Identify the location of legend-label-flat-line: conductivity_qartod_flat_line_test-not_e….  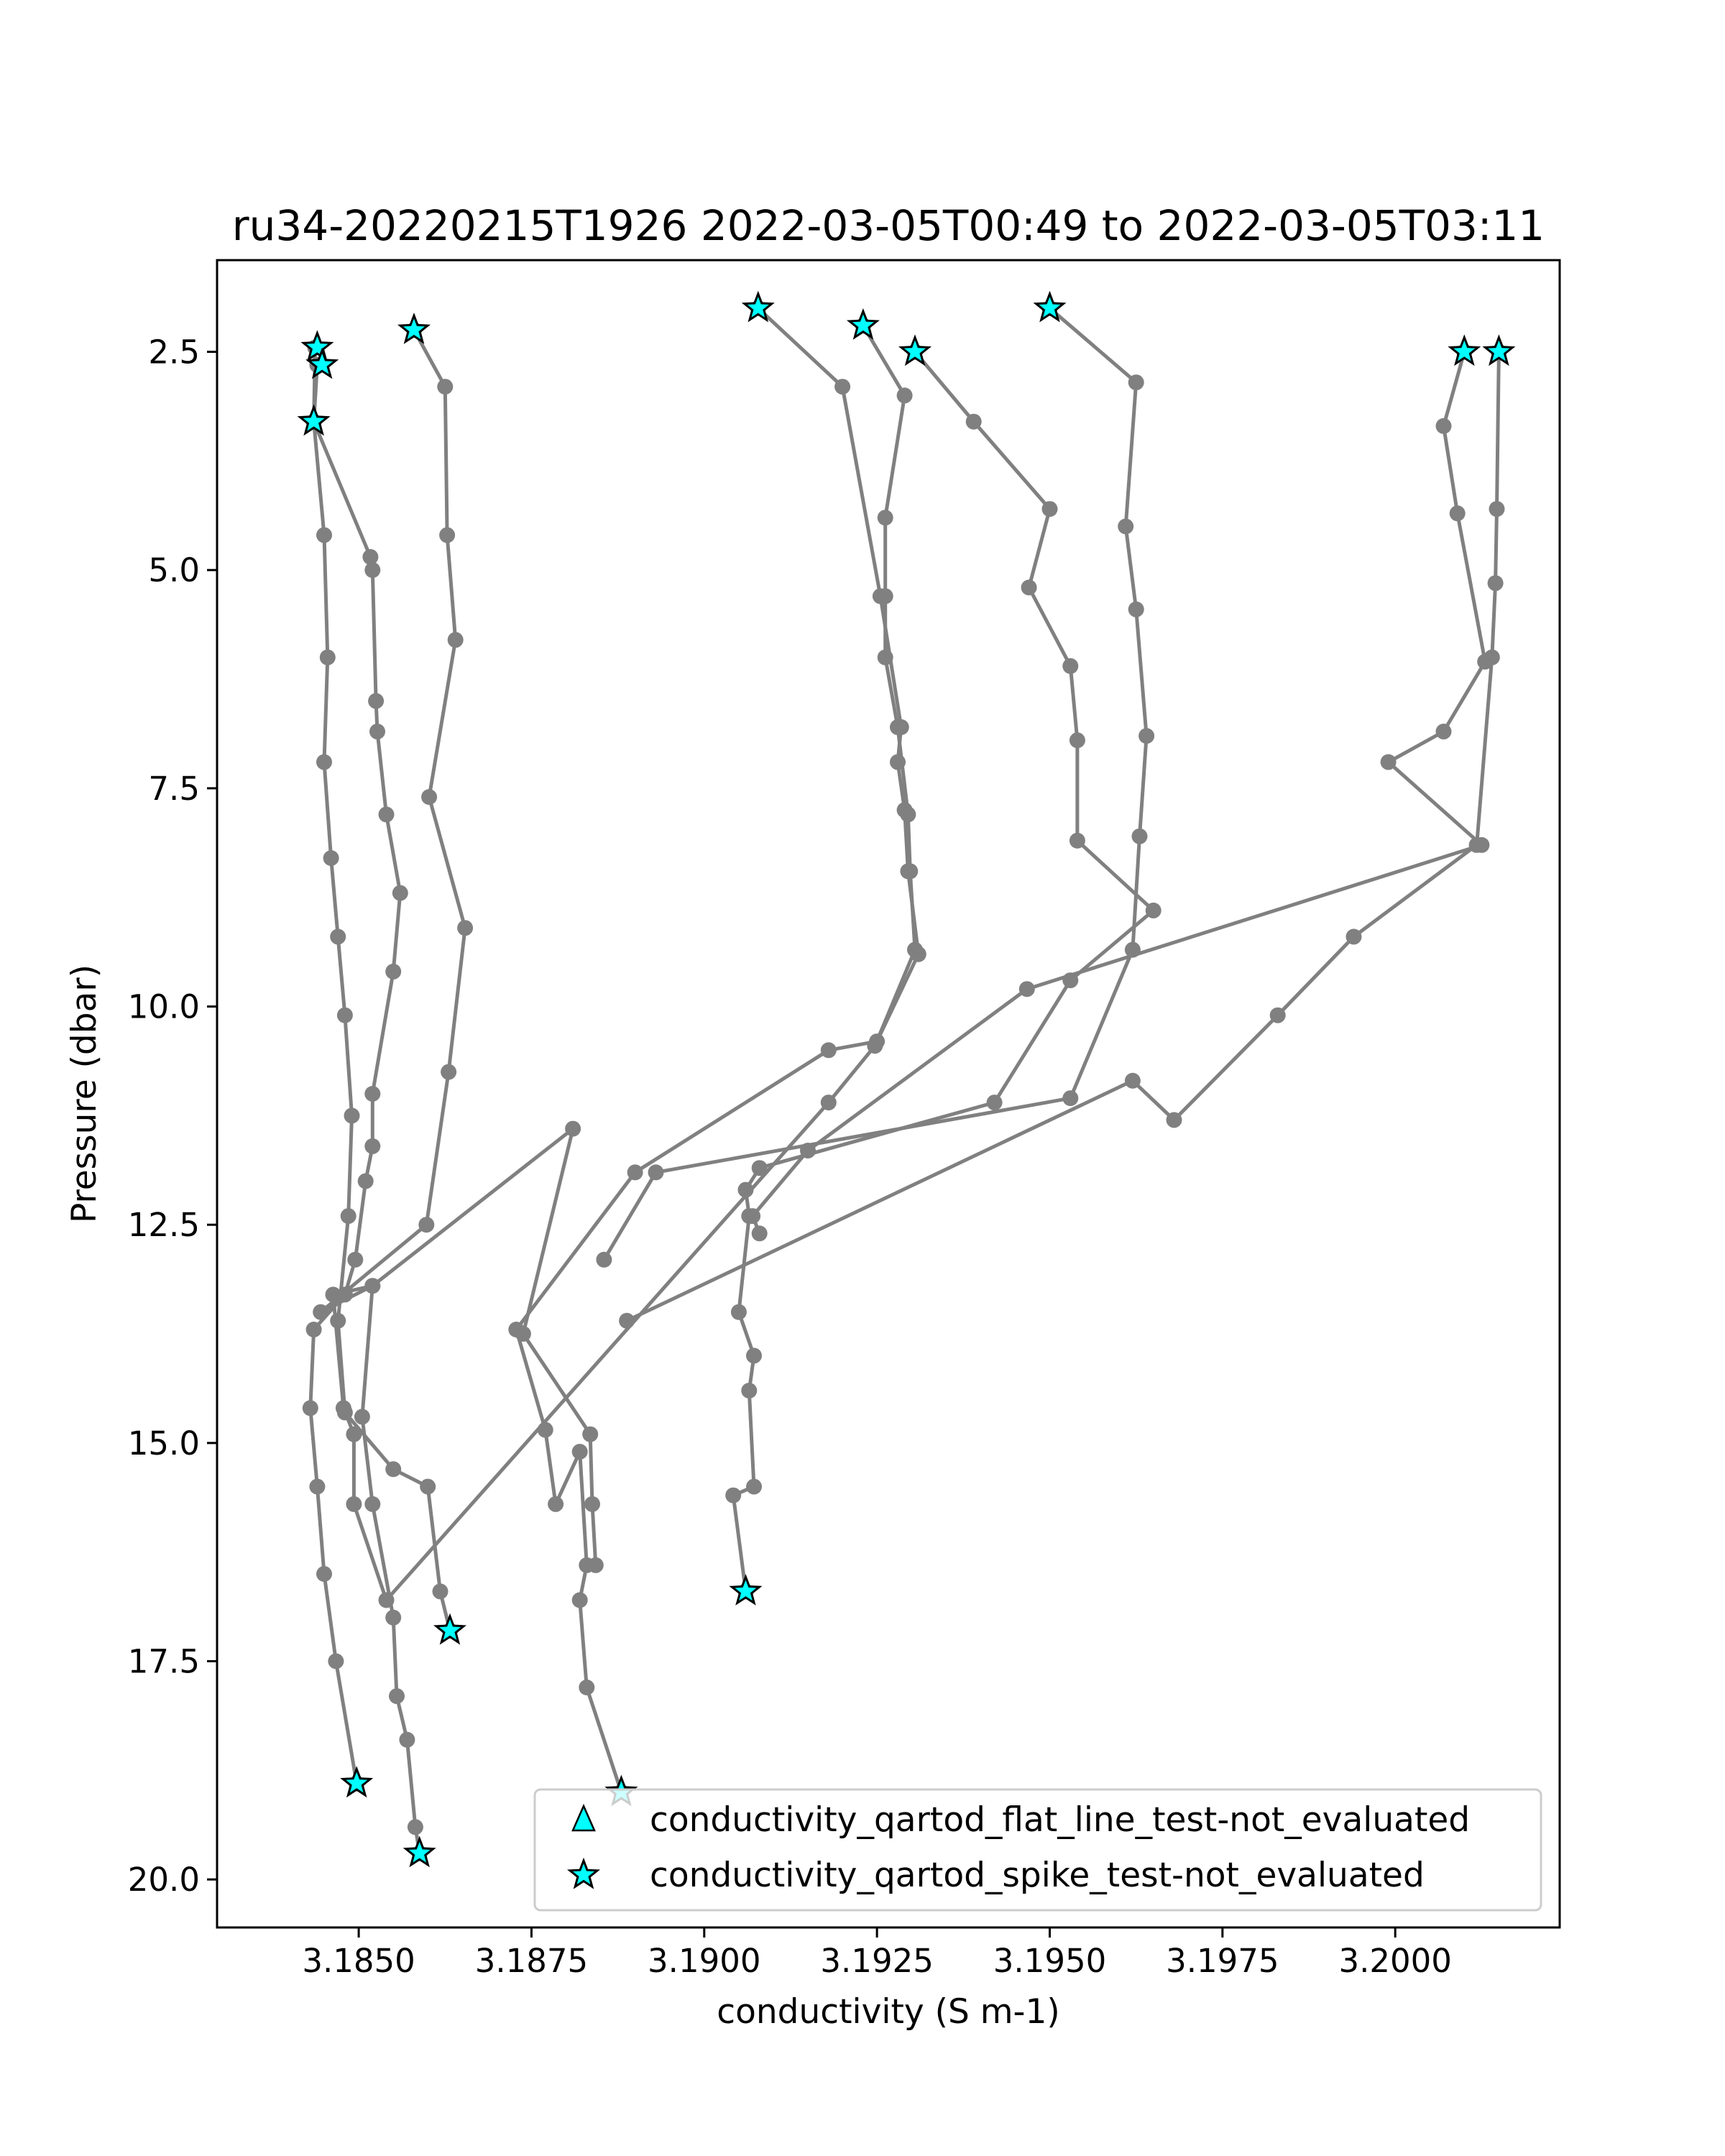
(1060, 1820).